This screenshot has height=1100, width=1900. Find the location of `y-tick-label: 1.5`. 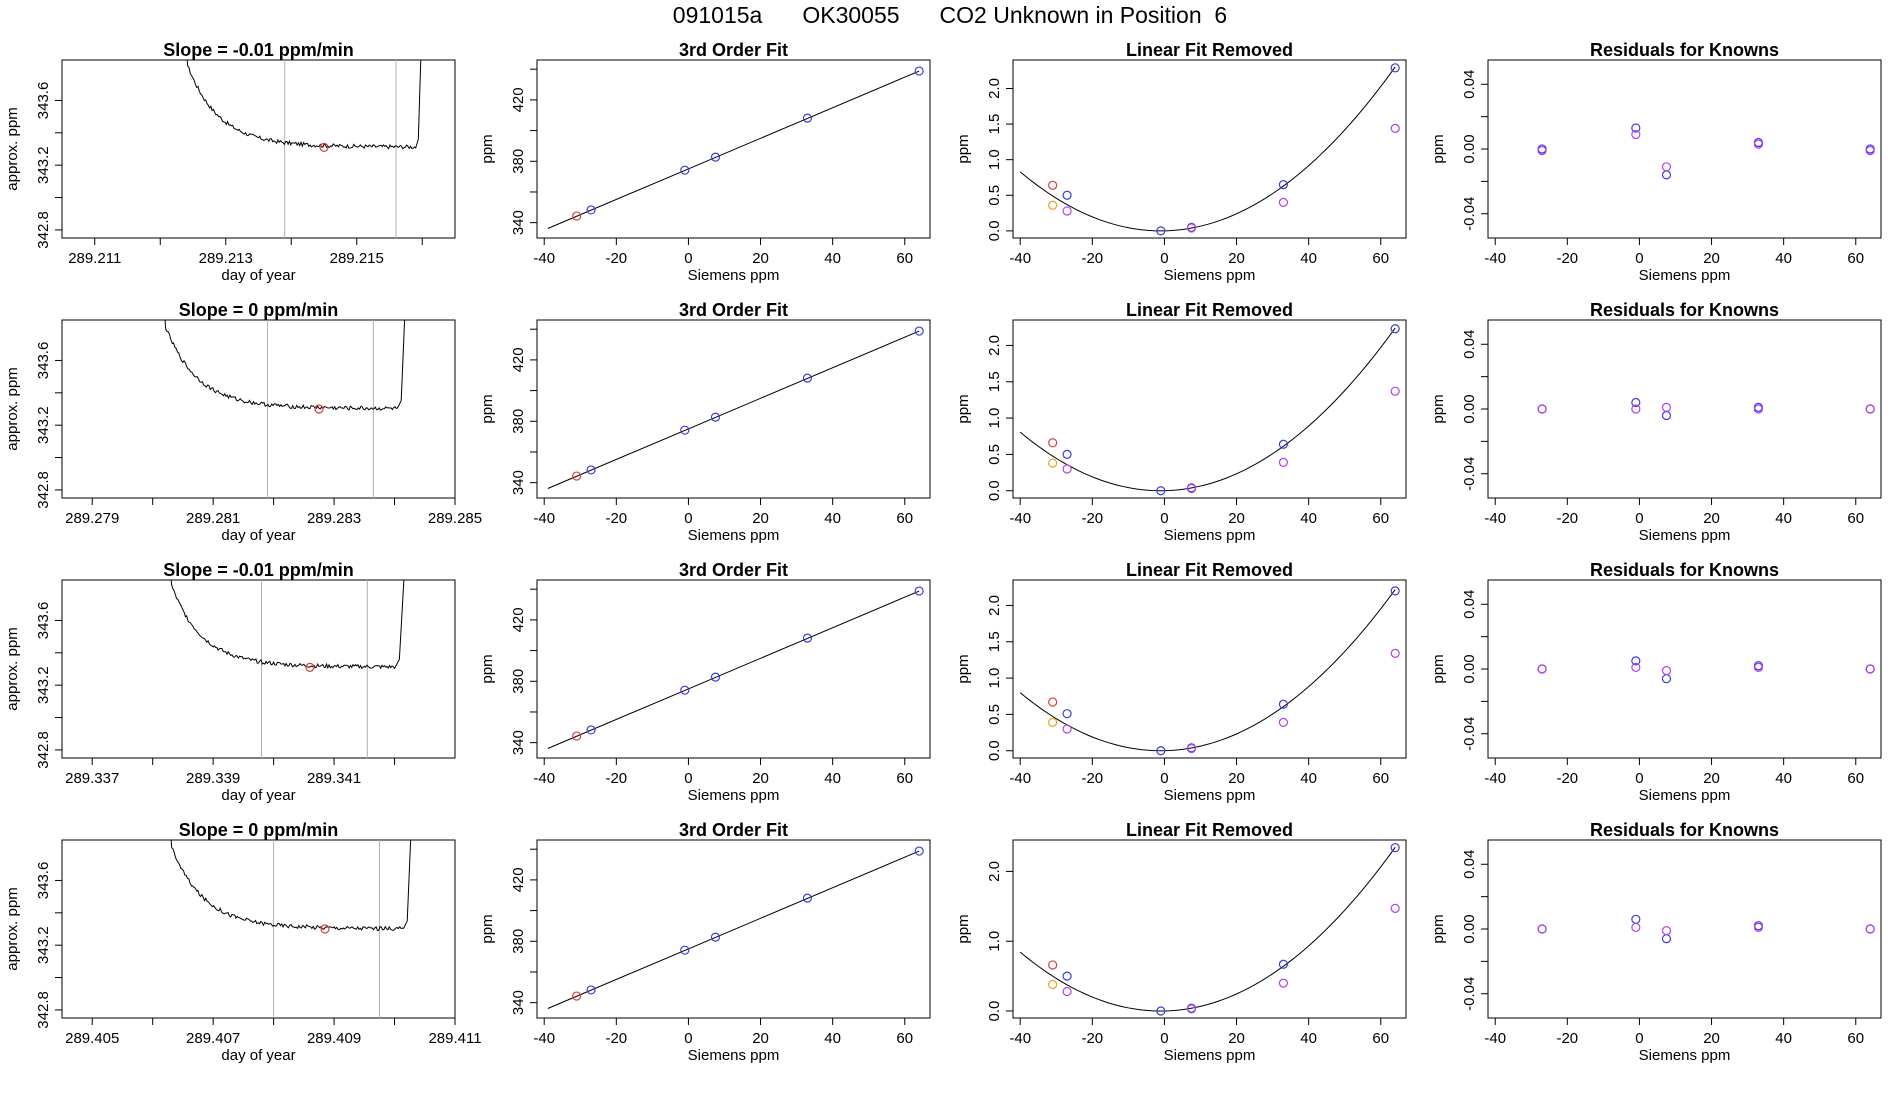

y-tick-label: 1.5 is located at coordinates (994, 641).